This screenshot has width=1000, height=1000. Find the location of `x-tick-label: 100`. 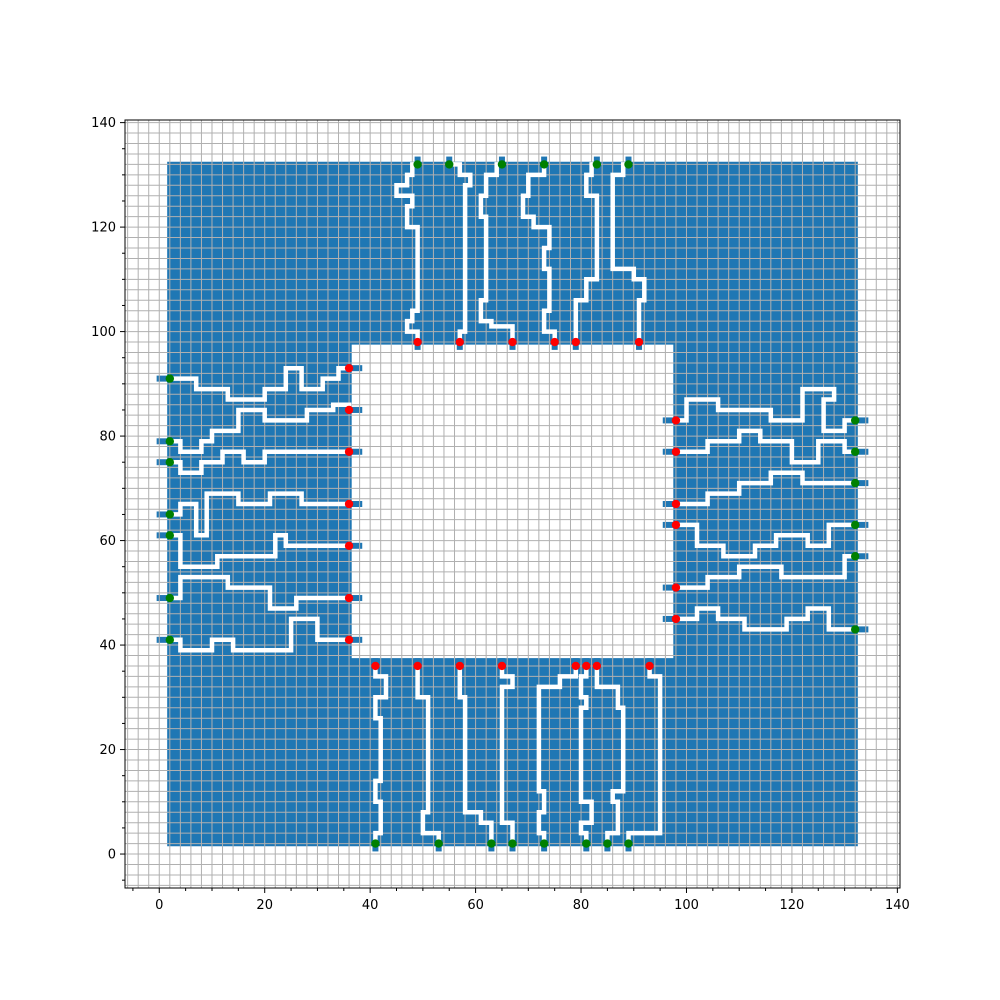

x-tick-label: 100 is located at coordinates (686, 905).